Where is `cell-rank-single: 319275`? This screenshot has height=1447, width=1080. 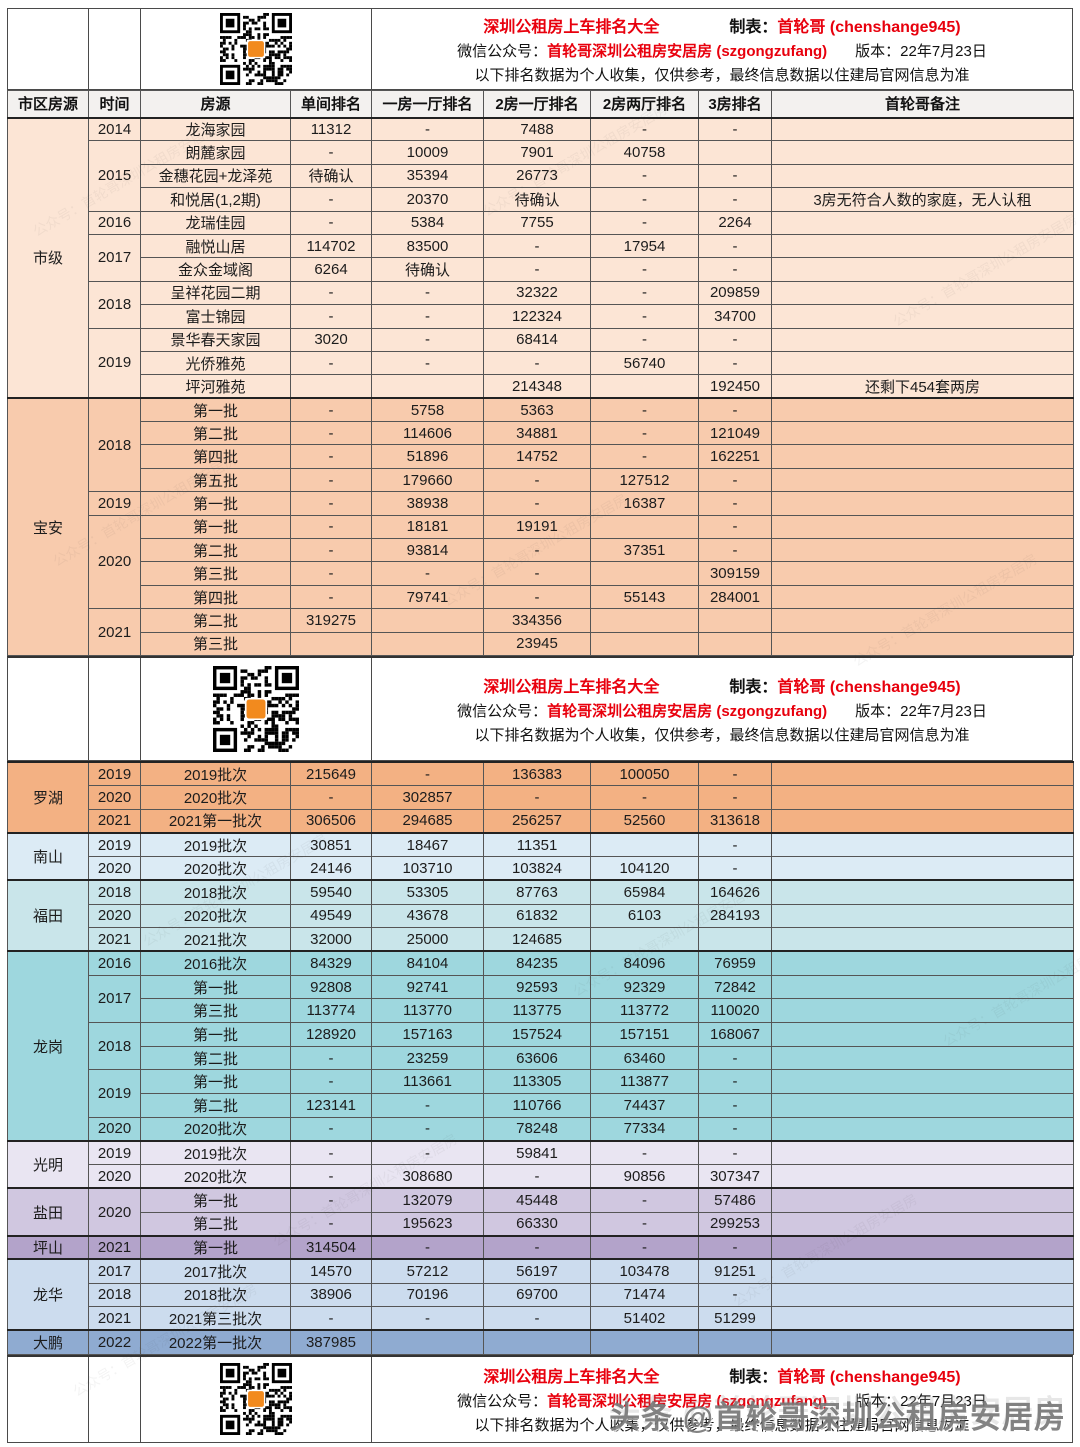
cell-rank-single: 319275 is located at coordinates (331, 620).